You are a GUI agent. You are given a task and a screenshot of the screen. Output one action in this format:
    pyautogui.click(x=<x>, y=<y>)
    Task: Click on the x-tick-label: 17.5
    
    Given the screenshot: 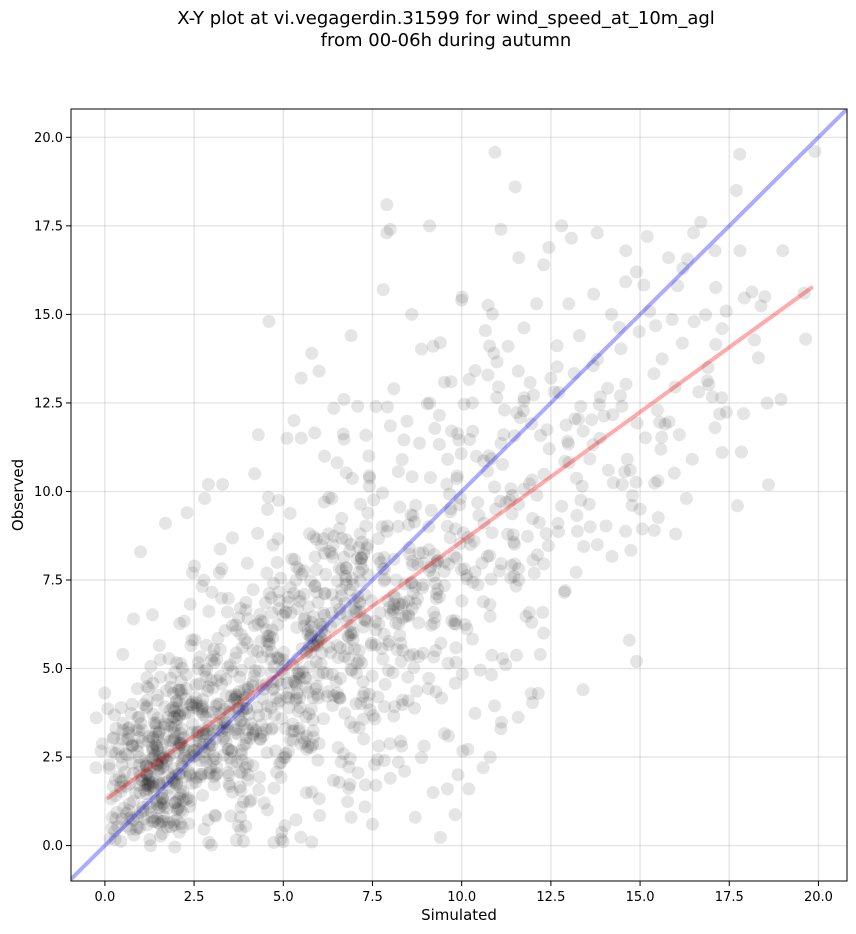 What is the action you would take?
    pyautogui.click(x=729, y=897)
    